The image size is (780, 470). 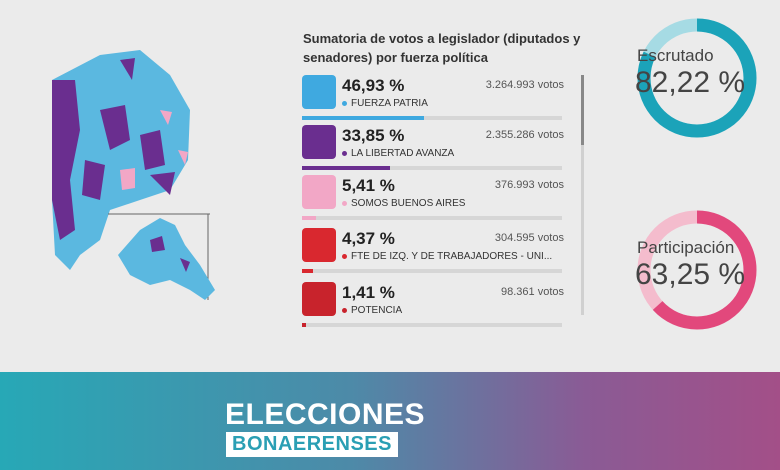 I want to click on party-percent: 1,41 %, so click(x=368, y=292).